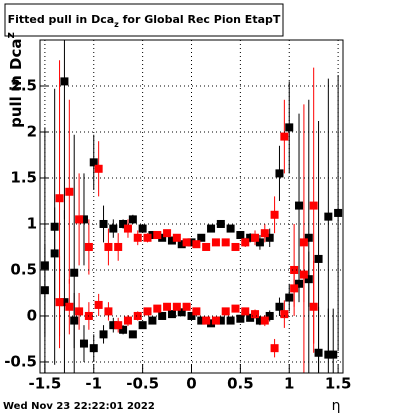 The image size is (400, 414). What do you see at coordinates (61, 19) in the screenshot?
I see `title-text: Fitted pull in Dca` at bounding box center [61, 19].